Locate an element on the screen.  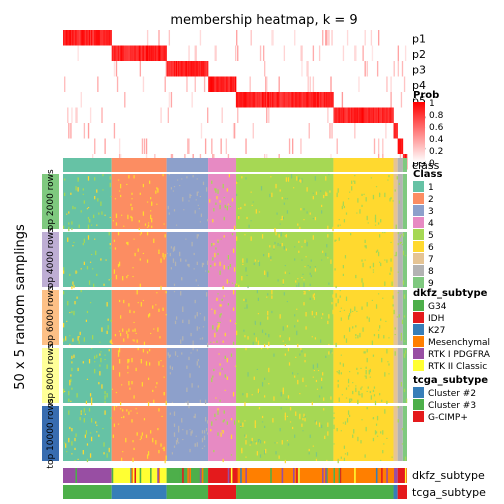
tcga-segment is located at coordinates (395, 492).